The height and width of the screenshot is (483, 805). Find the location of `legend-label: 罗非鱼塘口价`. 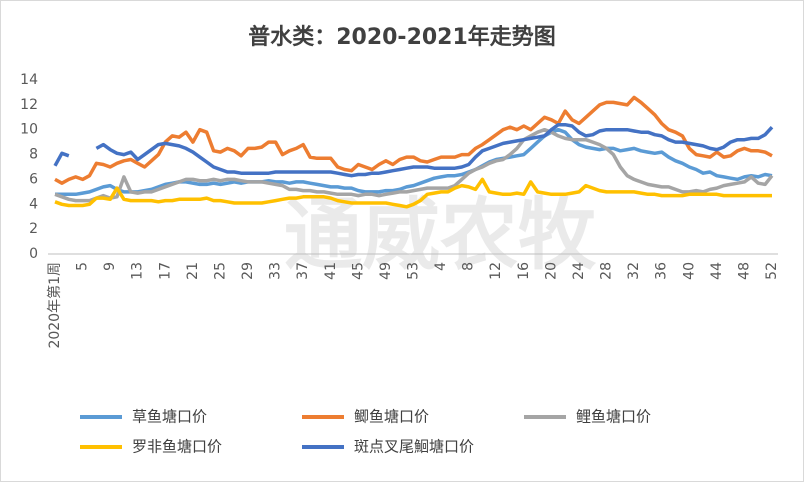

legend-label: 罗非鱼塘口价 is located at coordinates (177, 447).